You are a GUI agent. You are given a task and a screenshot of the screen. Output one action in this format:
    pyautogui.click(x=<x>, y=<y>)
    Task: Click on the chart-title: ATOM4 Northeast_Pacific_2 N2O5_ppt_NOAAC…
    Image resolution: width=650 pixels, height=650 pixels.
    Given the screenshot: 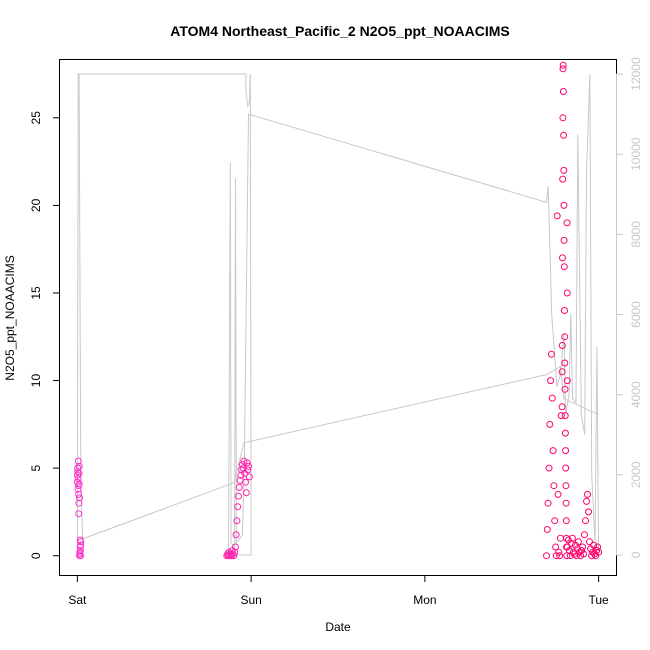 What is the action you would take?
    pyautogui.click(x=339, y=31)
    